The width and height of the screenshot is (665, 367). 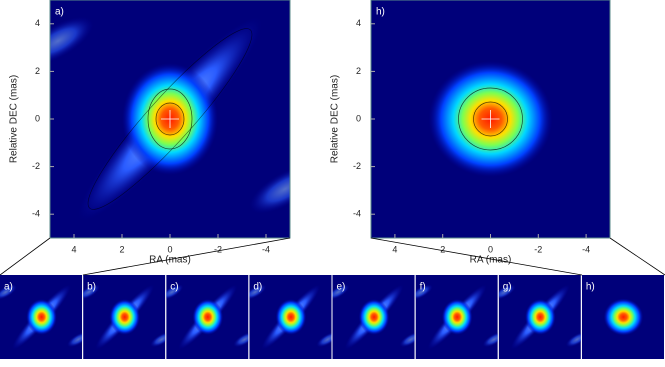 What do you see at coordinates (91, 287) in the screenshot?
I see `thumbnail-label: b)` at bounding box center [91, 287].